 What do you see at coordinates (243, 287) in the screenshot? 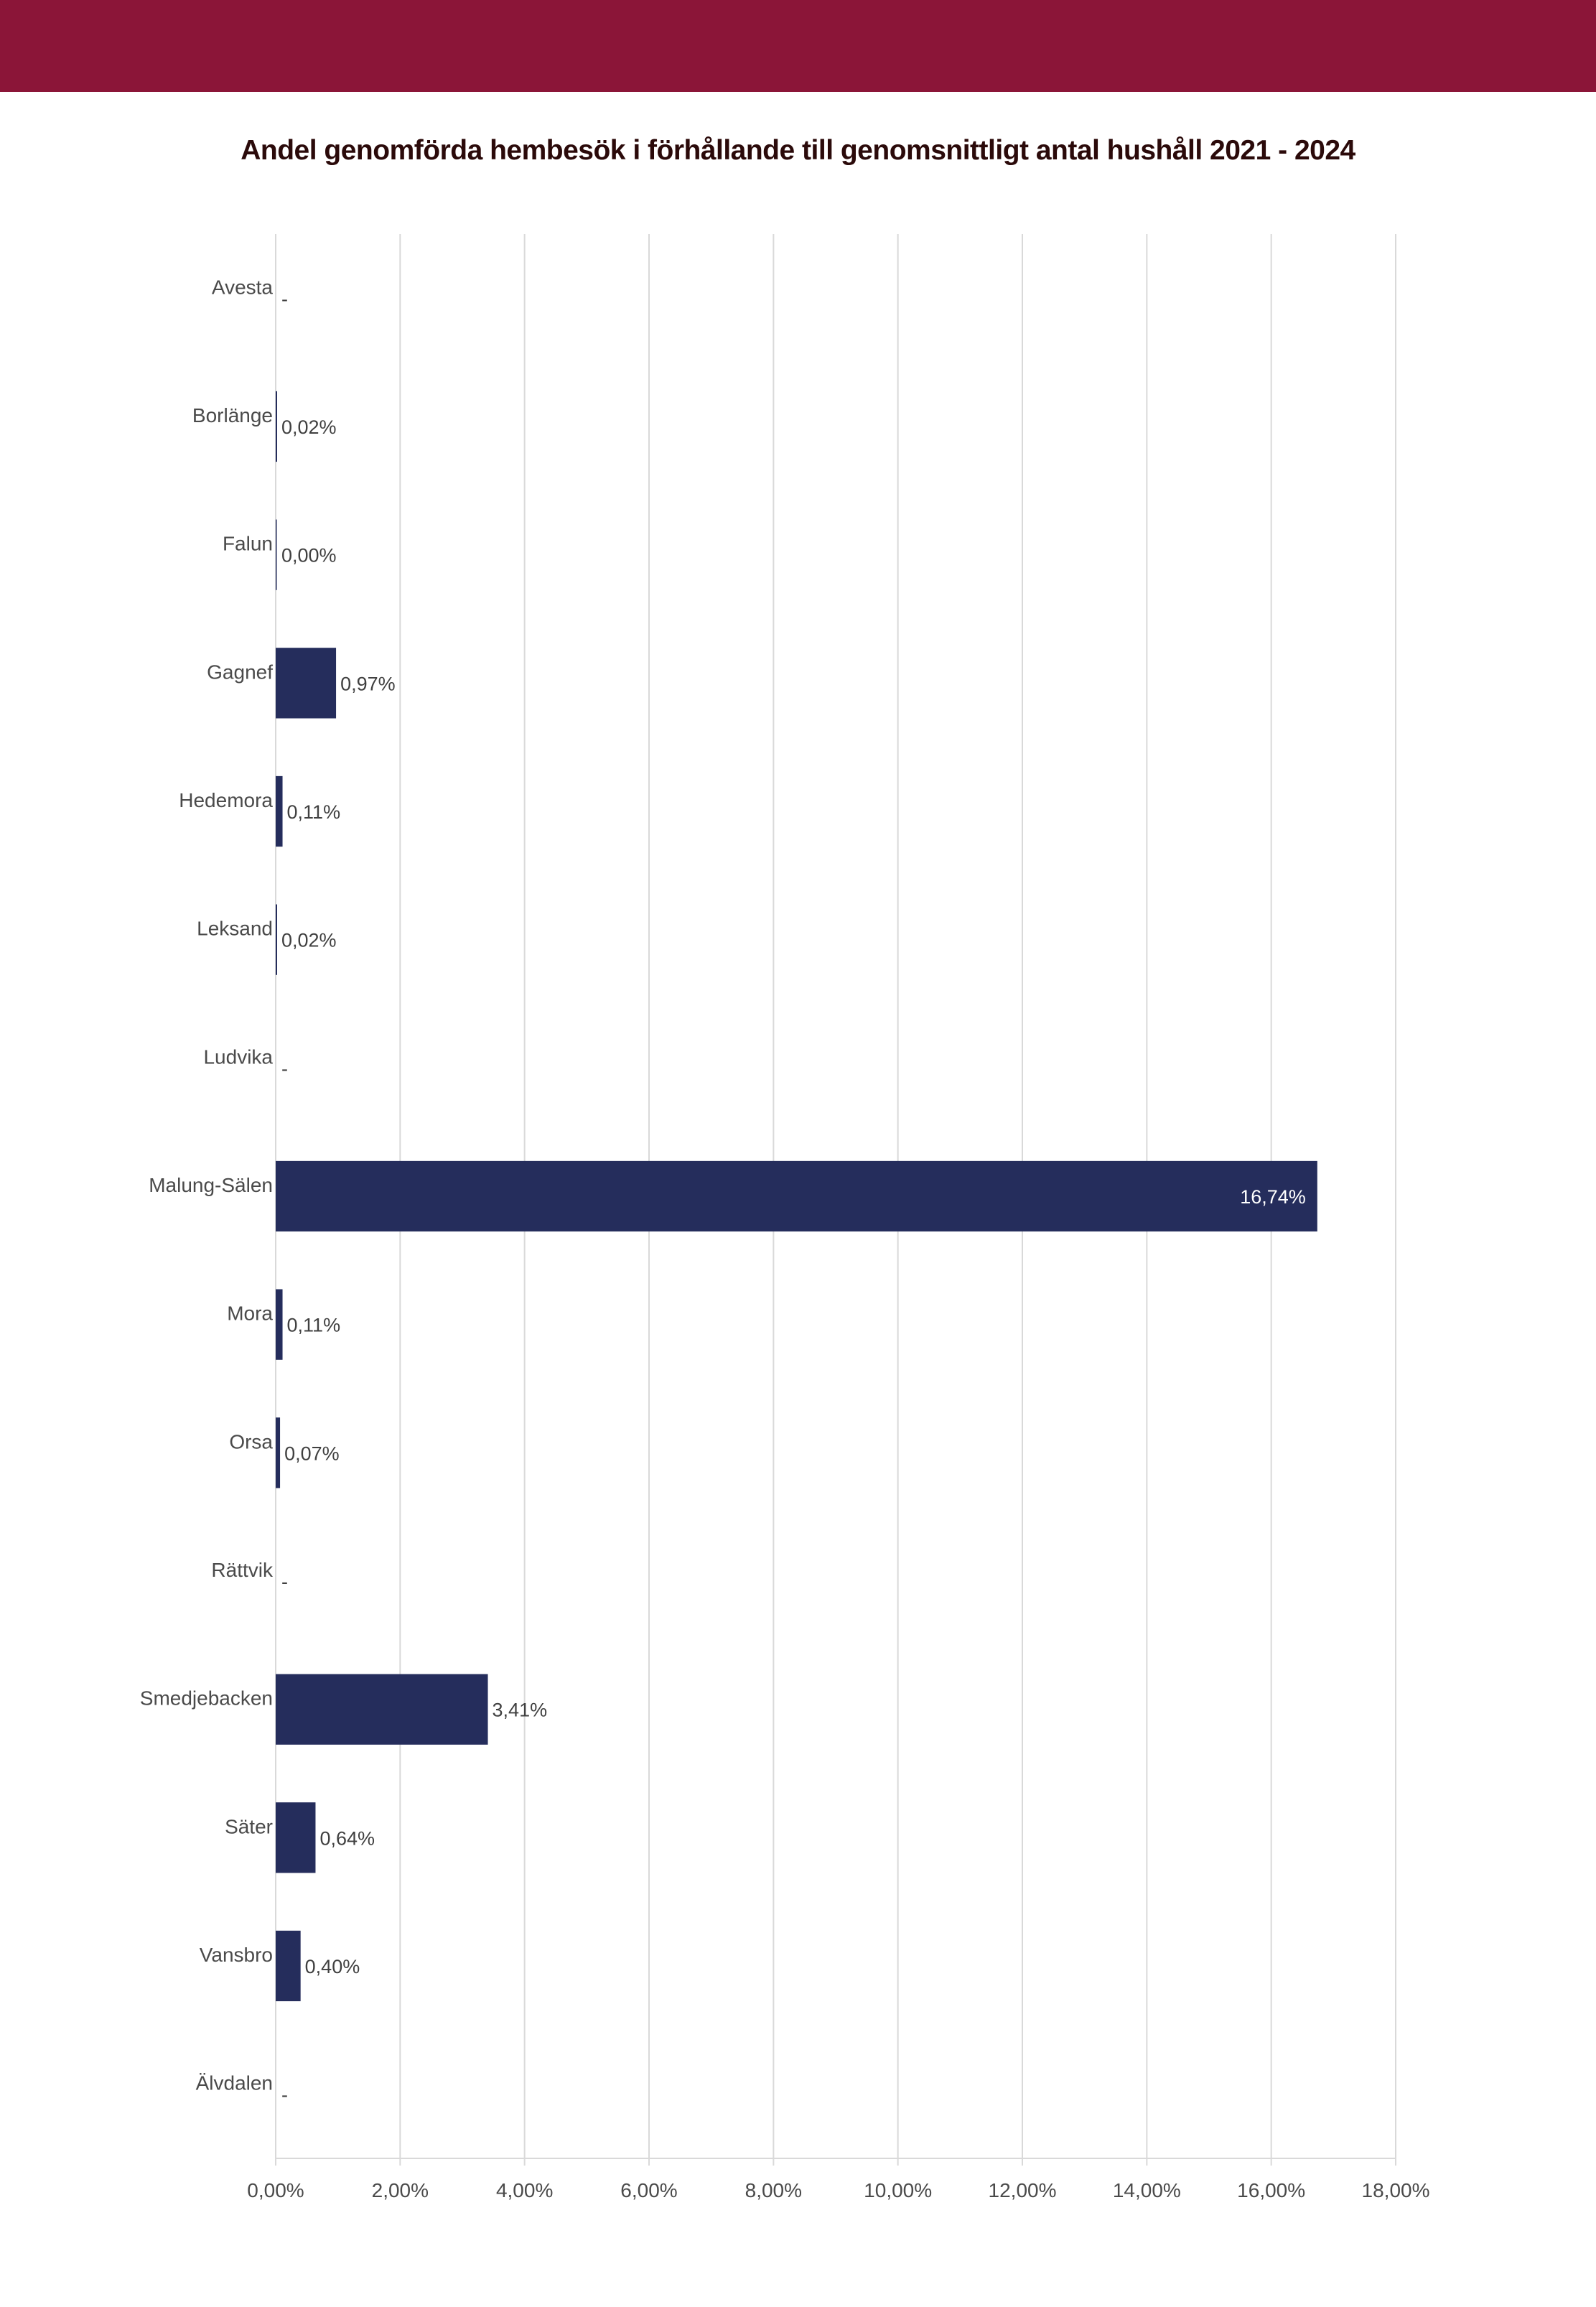
I see `category-label: Avesta` at bounding box center [243, 287].